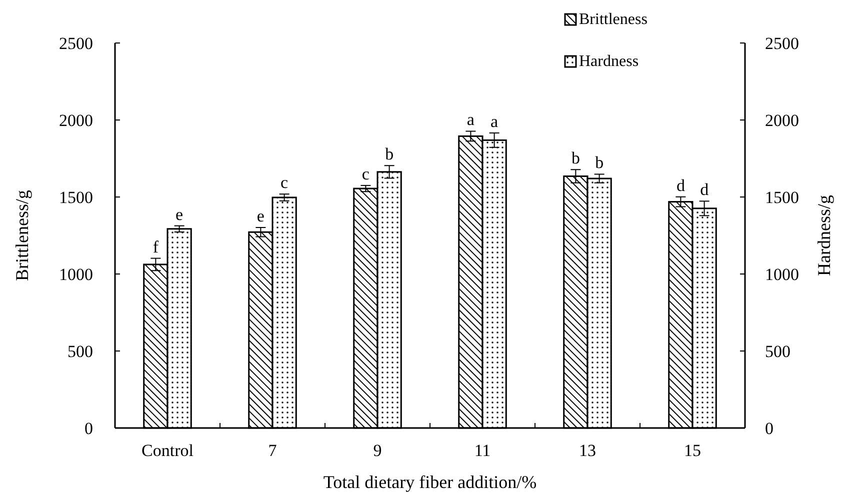 This screenshot has height=504, width=845. Describe the element at coordinates (80, 351) in the screenshot. I see `y-tick-label: 500` at that location.